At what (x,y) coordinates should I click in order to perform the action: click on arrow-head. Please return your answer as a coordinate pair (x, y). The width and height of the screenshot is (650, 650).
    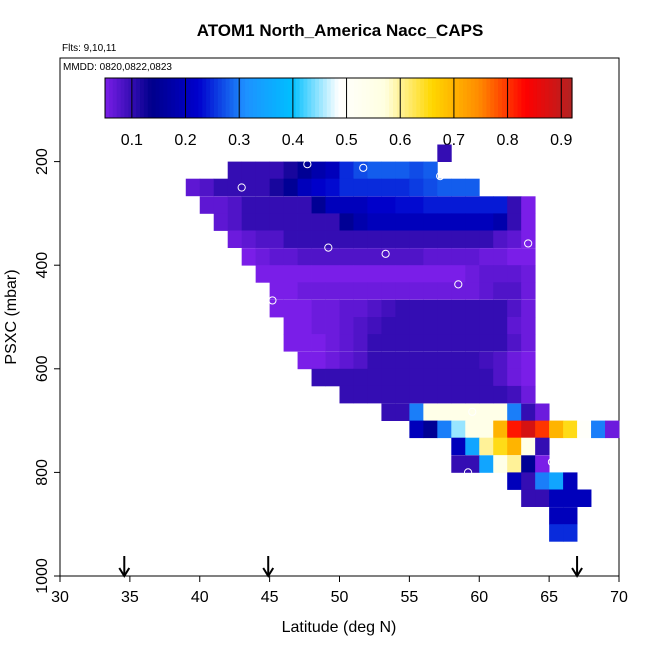
    Looking at the image, I should click on (124, 572).